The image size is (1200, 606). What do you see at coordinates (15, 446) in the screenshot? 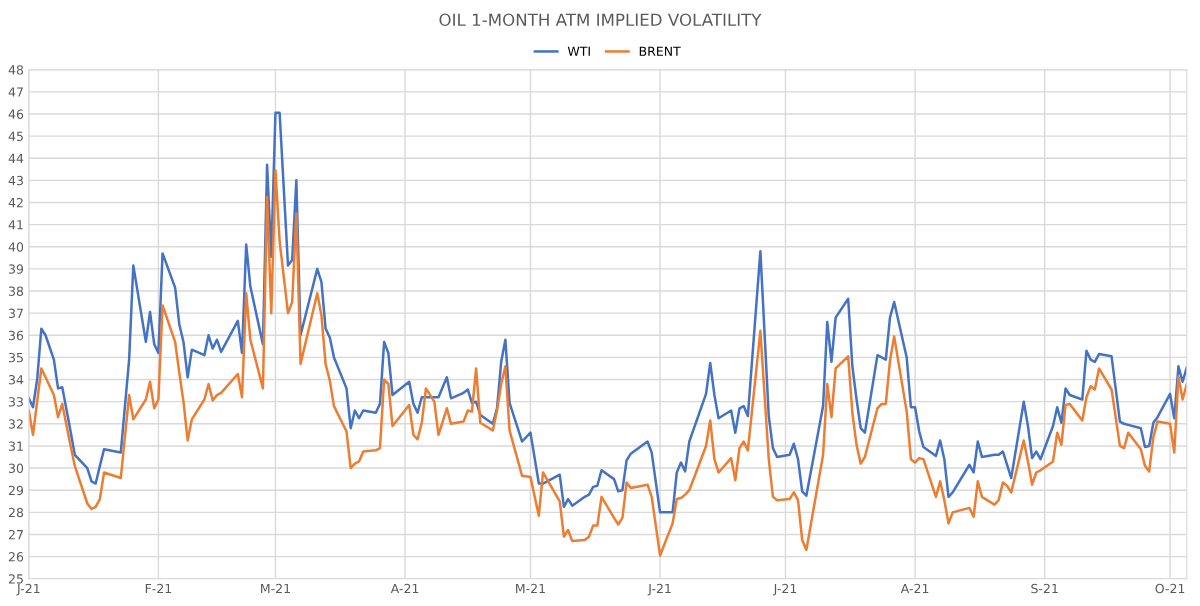
I see `y-tick-label: 31` at bounding box center [15, 446].